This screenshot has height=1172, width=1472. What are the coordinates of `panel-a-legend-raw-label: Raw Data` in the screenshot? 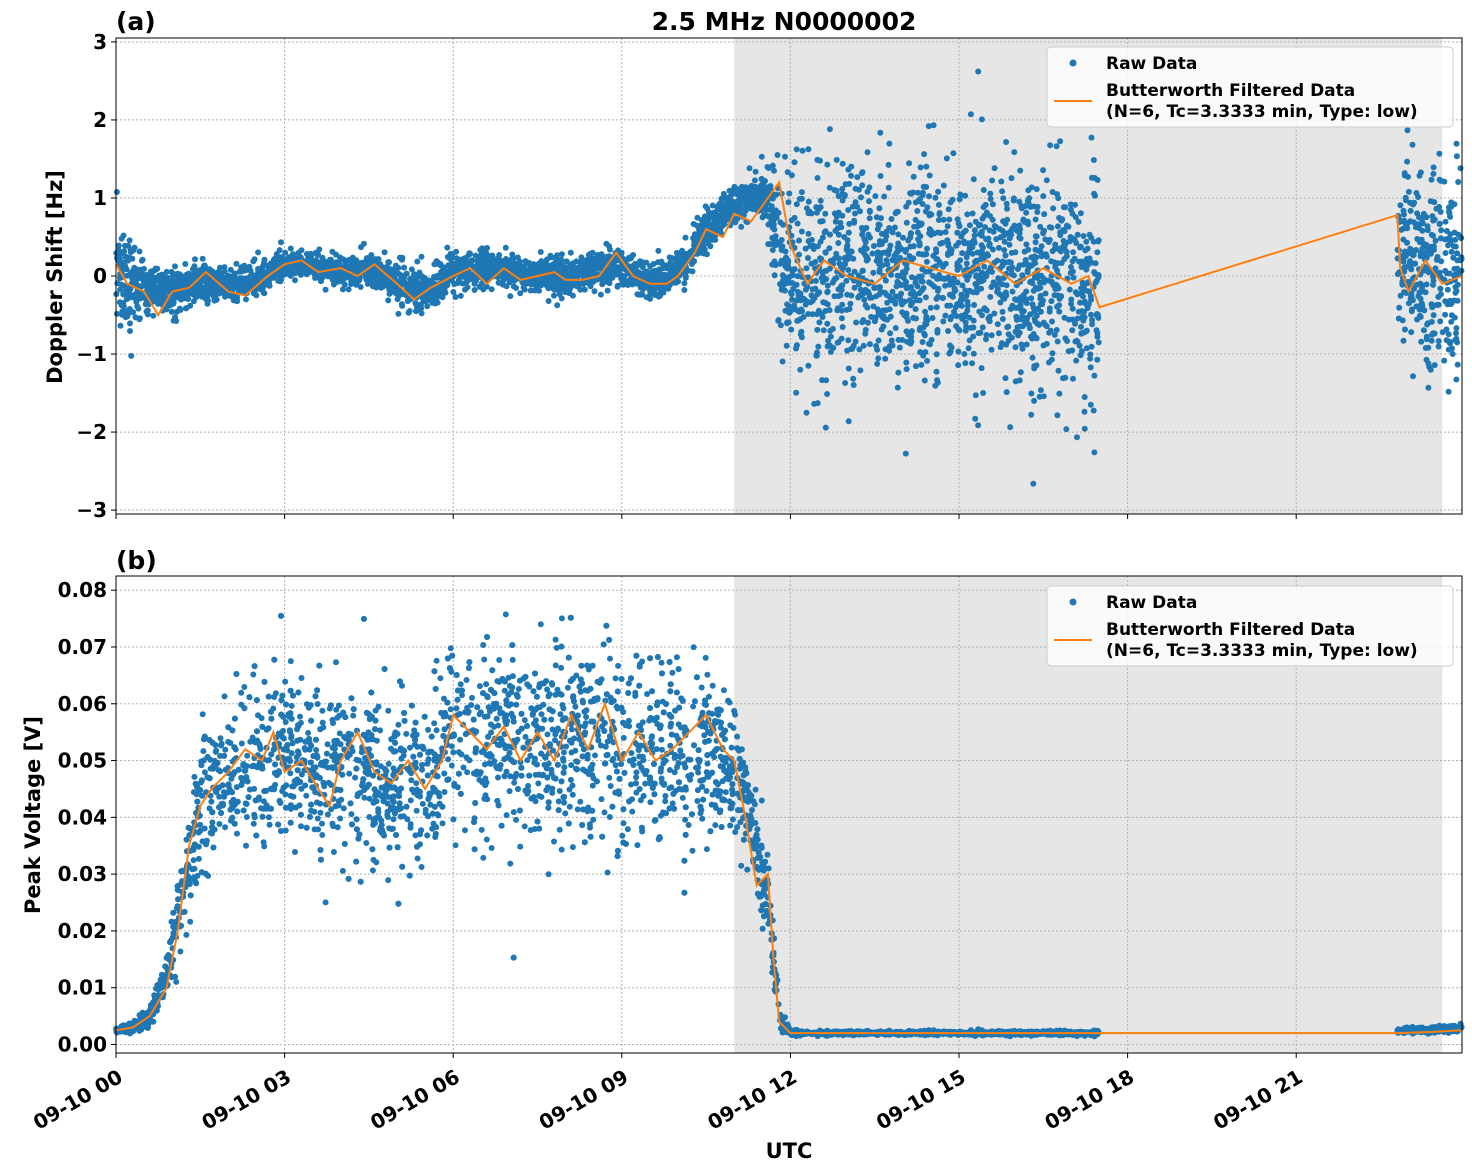 It's located at (1151, 64).